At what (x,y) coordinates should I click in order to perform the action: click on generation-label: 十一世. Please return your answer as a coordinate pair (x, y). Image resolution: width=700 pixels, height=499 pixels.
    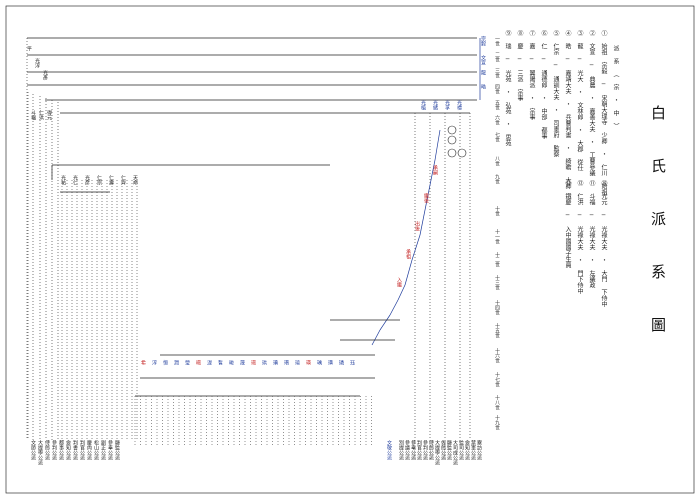
    Looking at the image, I should click on (497, 236).